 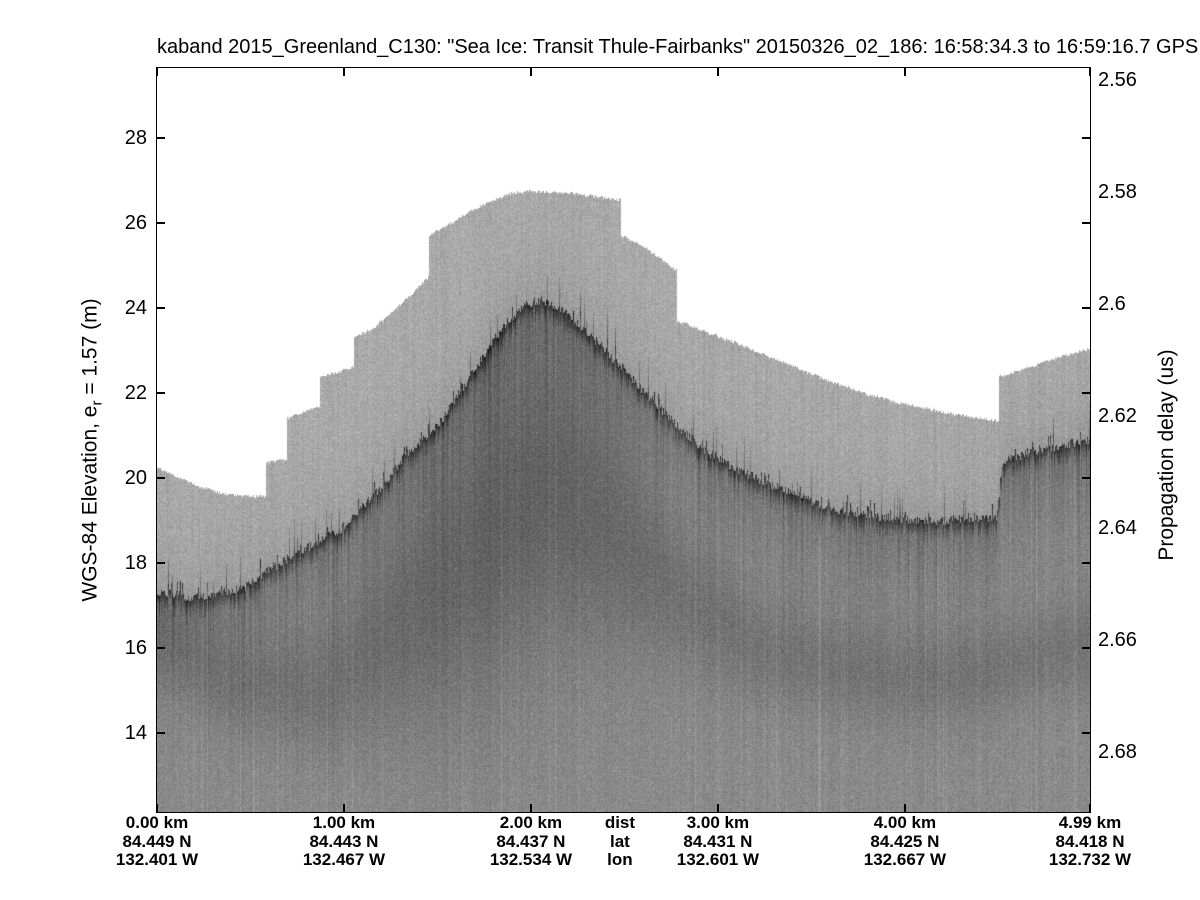 I want to click on x-axis-group-dist: 1.00 km, so click(x=344, y=822).